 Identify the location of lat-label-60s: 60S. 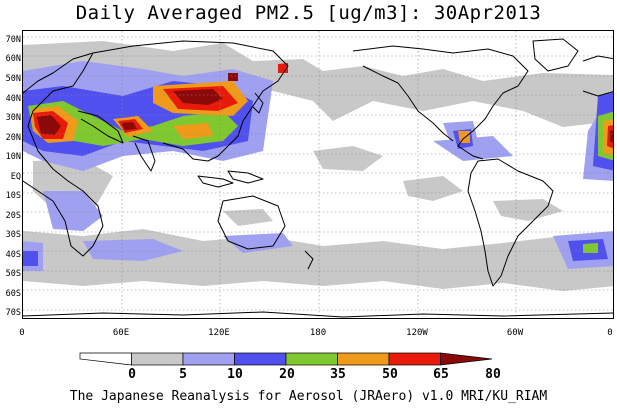
(13, 294).